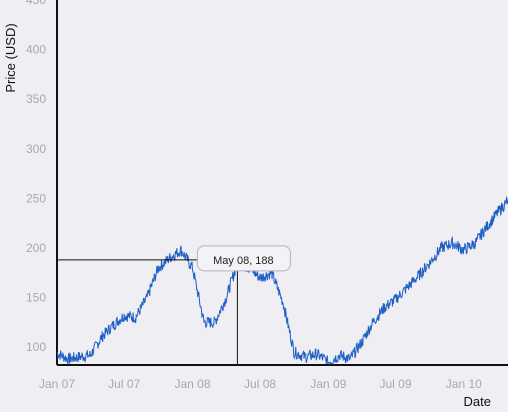 The height and width of the screenshot is (412, 508). Describe the element at coordinates (36, 177) in the screenshot. I see `y-axis-ticks: 100 150 200 250 300 350 400 450` at that location.